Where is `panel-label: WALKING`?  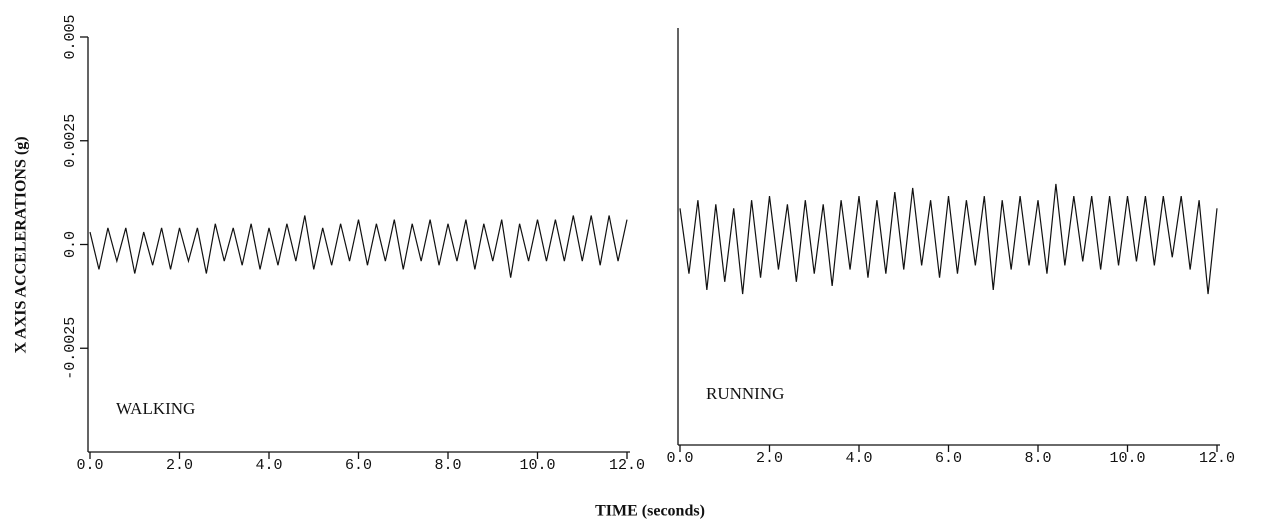 panel-label: WALKING is located at coordinates (155, 408).